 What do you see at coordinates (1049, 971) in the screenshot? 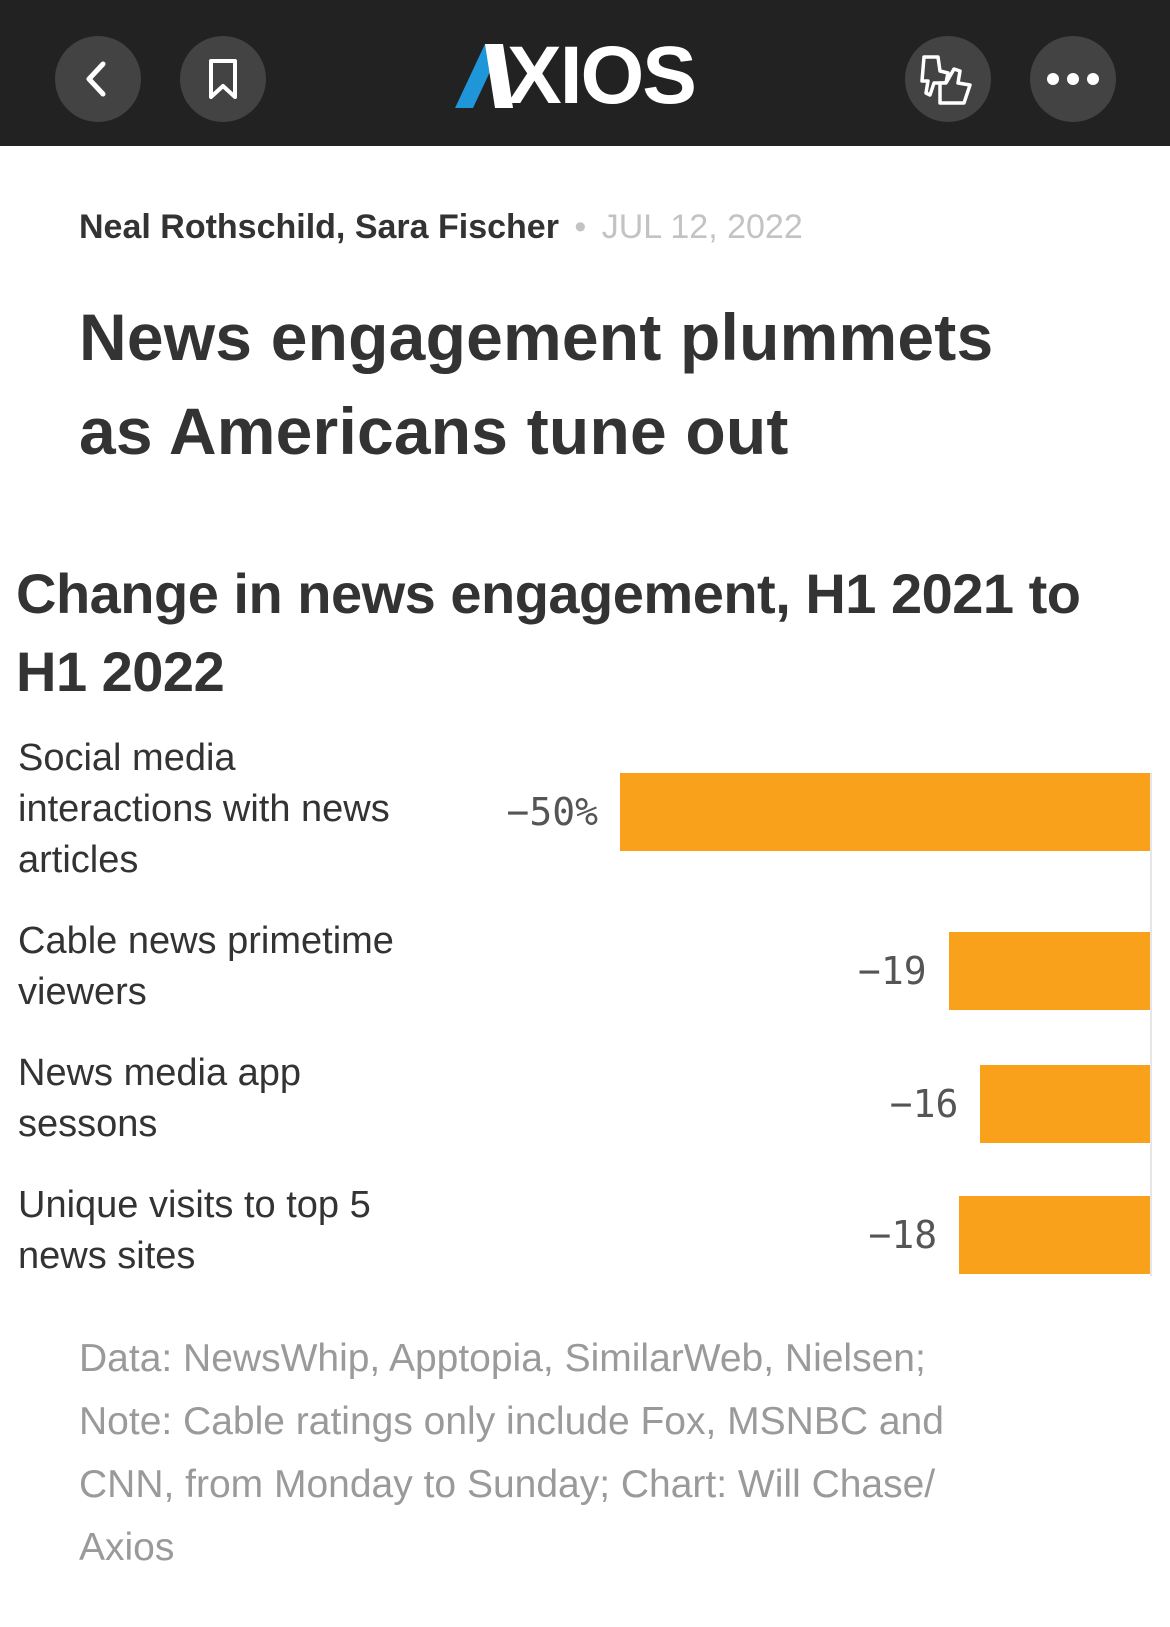
I see `bar-cable-news` at bounding box center [1049, 971].